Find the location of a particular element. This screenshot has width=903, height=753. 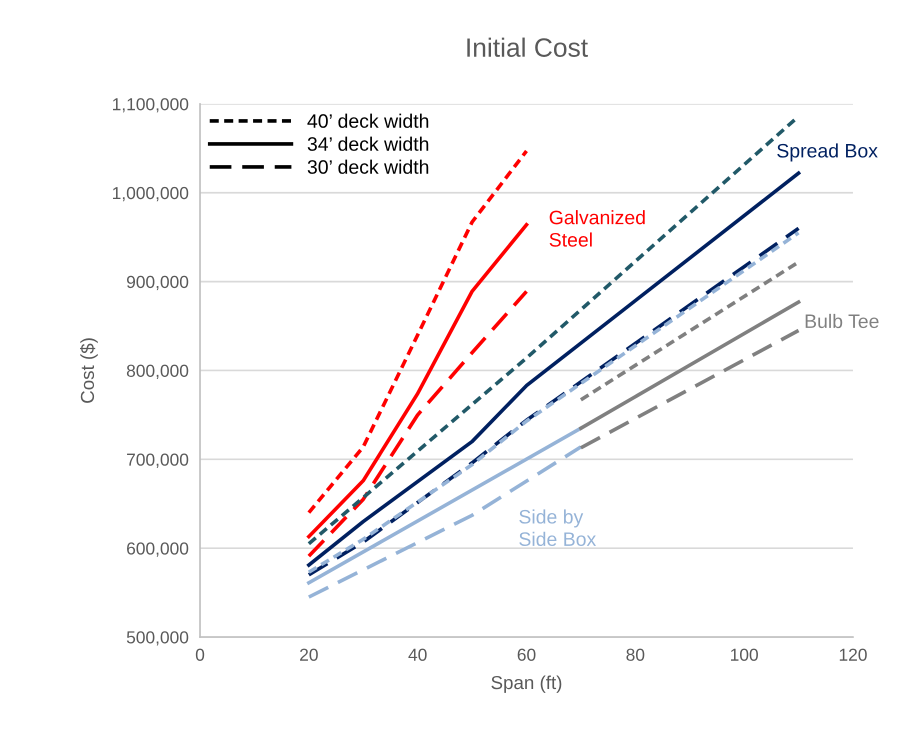

text: Side by Side Box is located at coordinates (557, 527).